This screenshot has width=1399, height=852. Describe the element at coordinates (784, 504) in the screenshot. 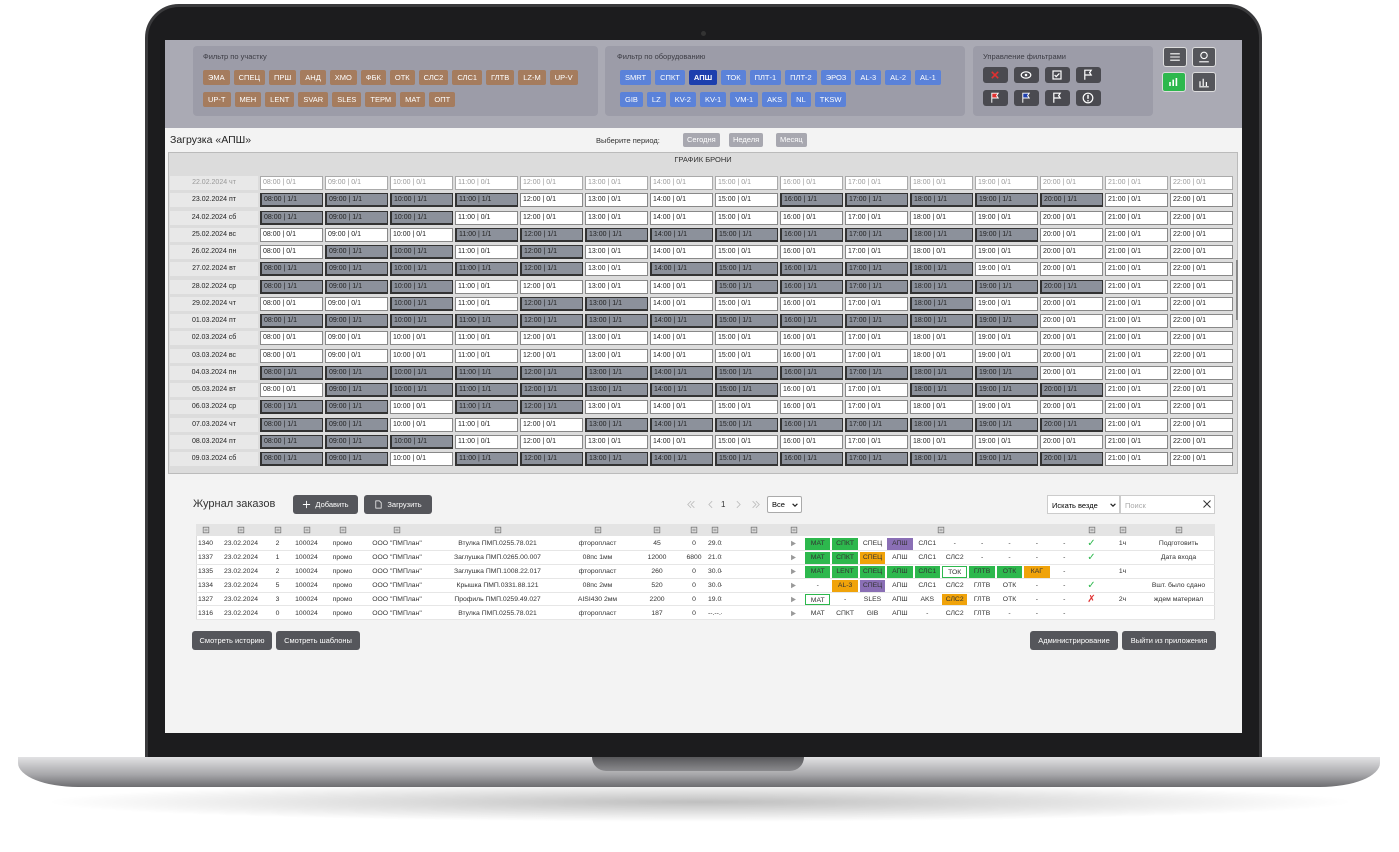

I see `page-size-select: Все` at that location.